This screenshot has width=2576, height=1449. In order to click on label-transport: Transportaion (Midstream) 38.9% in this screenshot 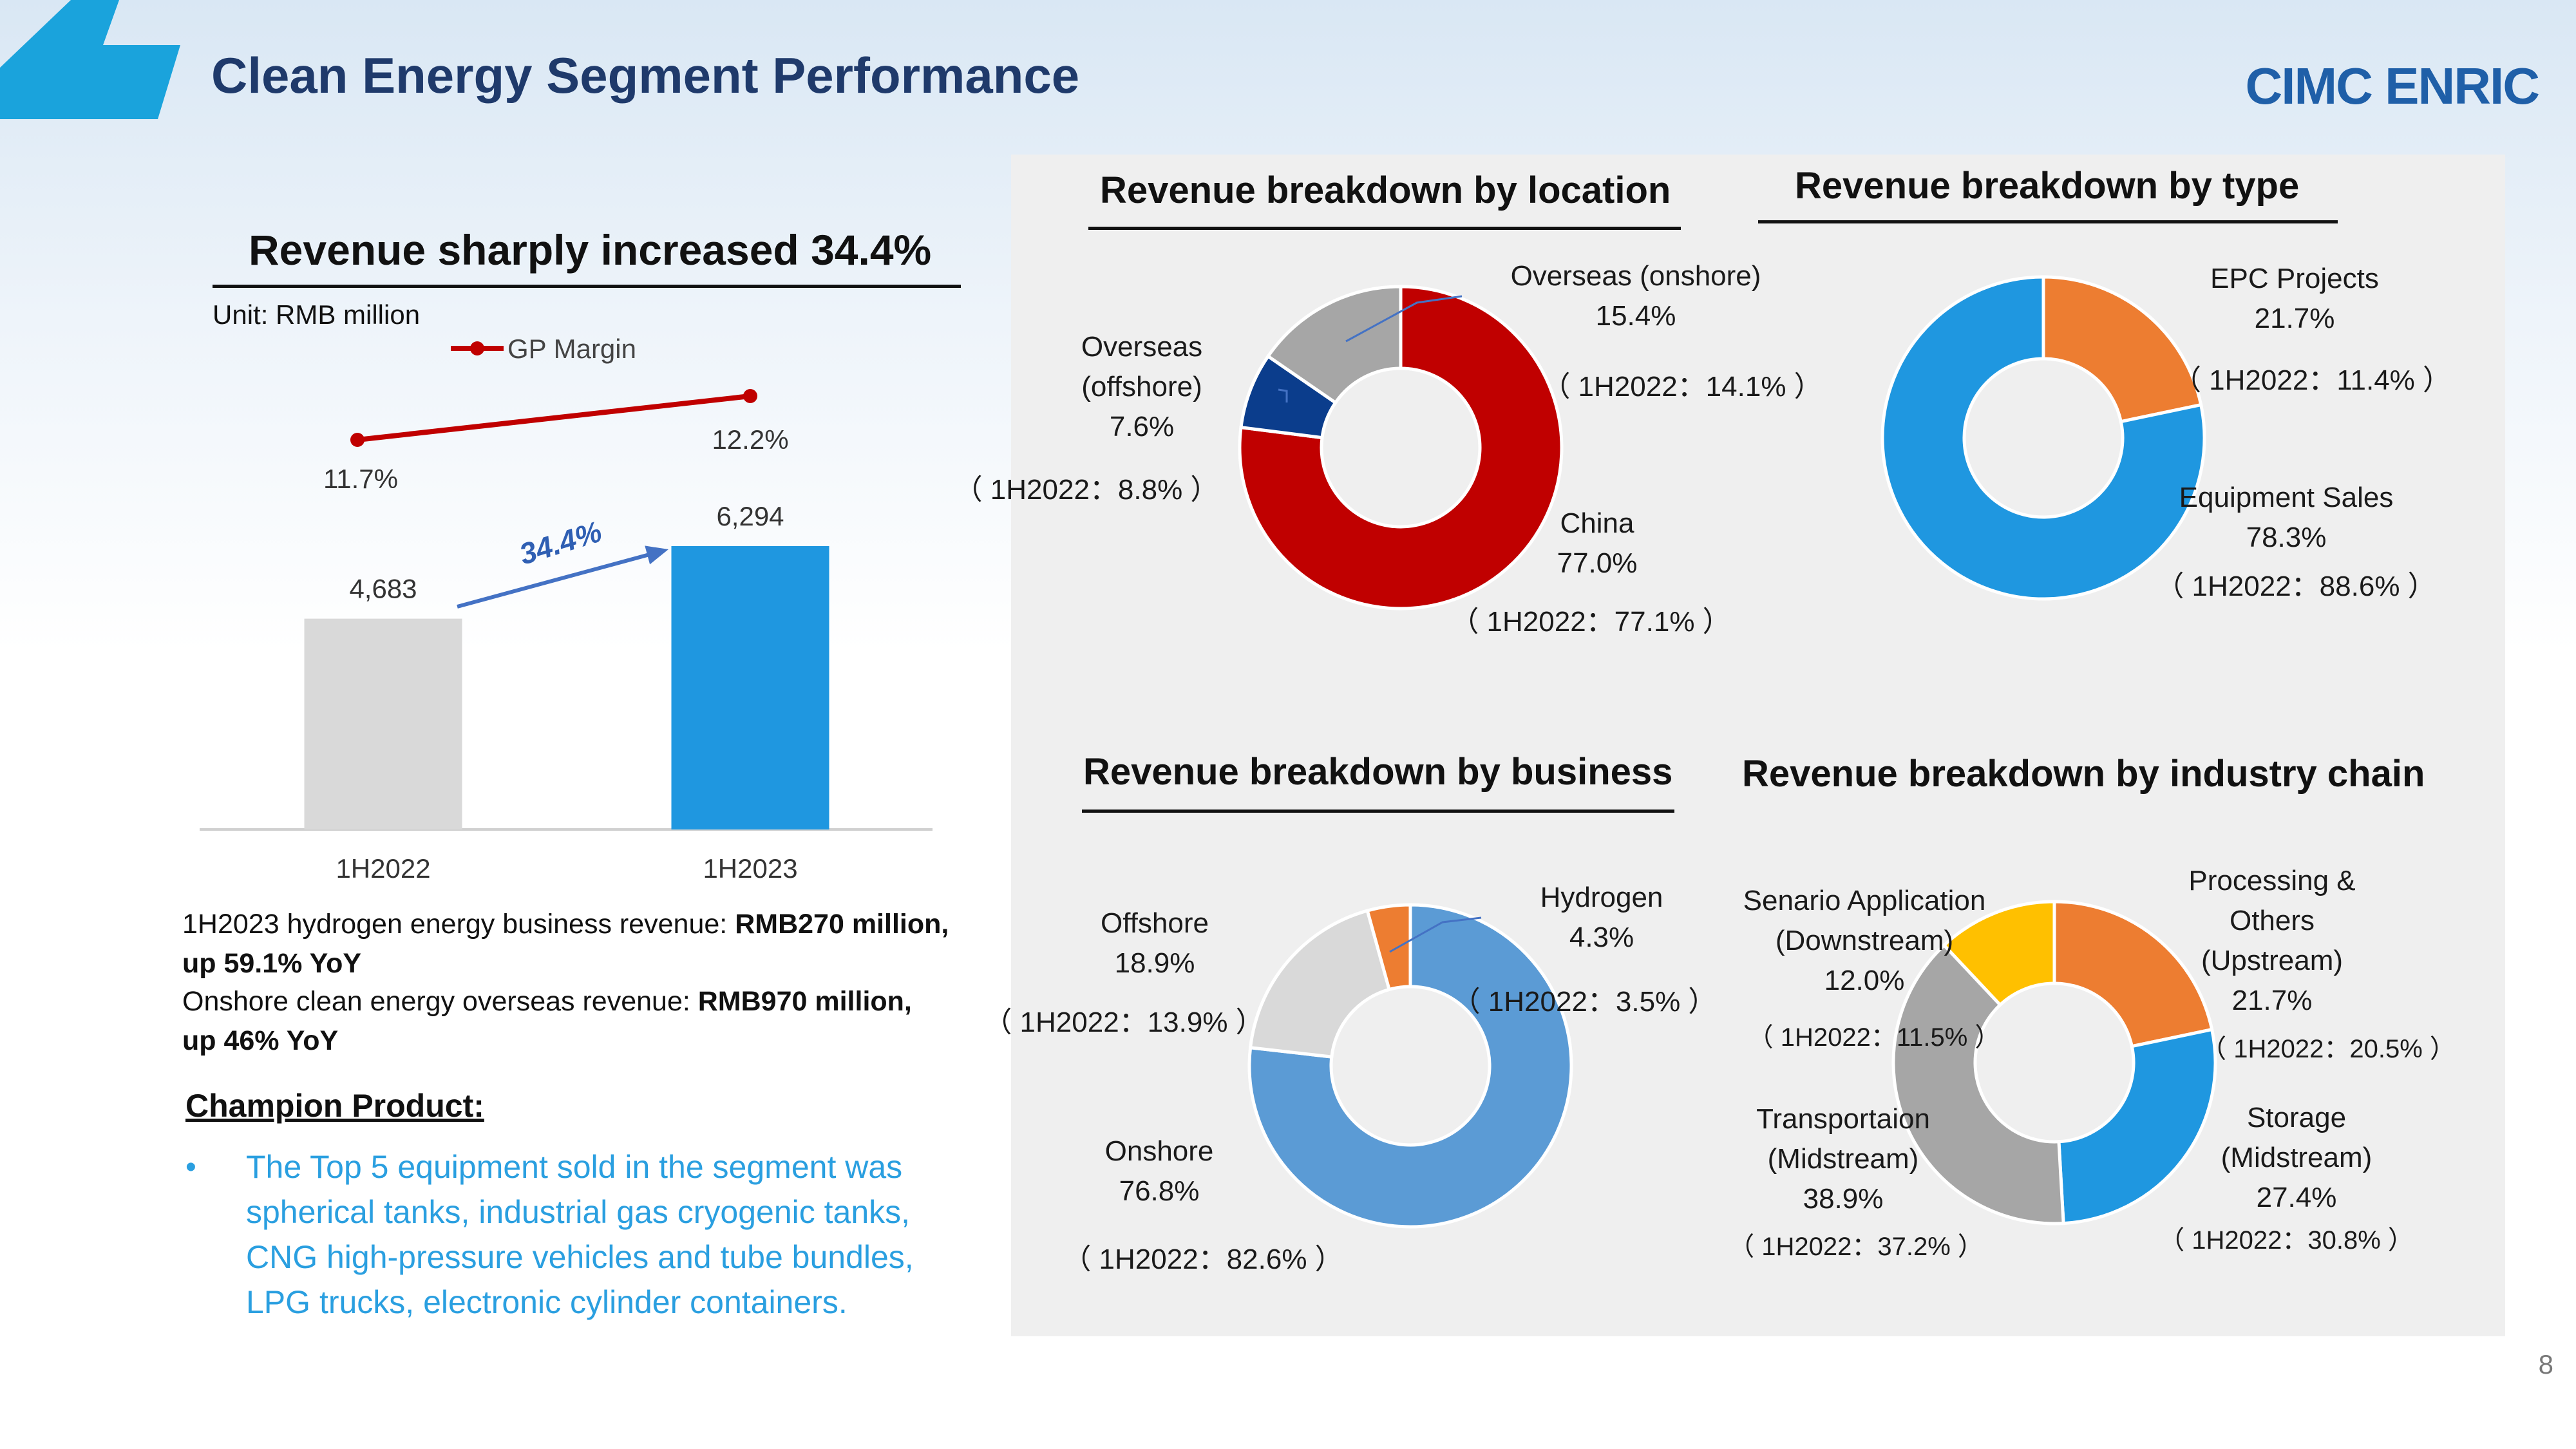, I will do `click(1843, 1159)`.